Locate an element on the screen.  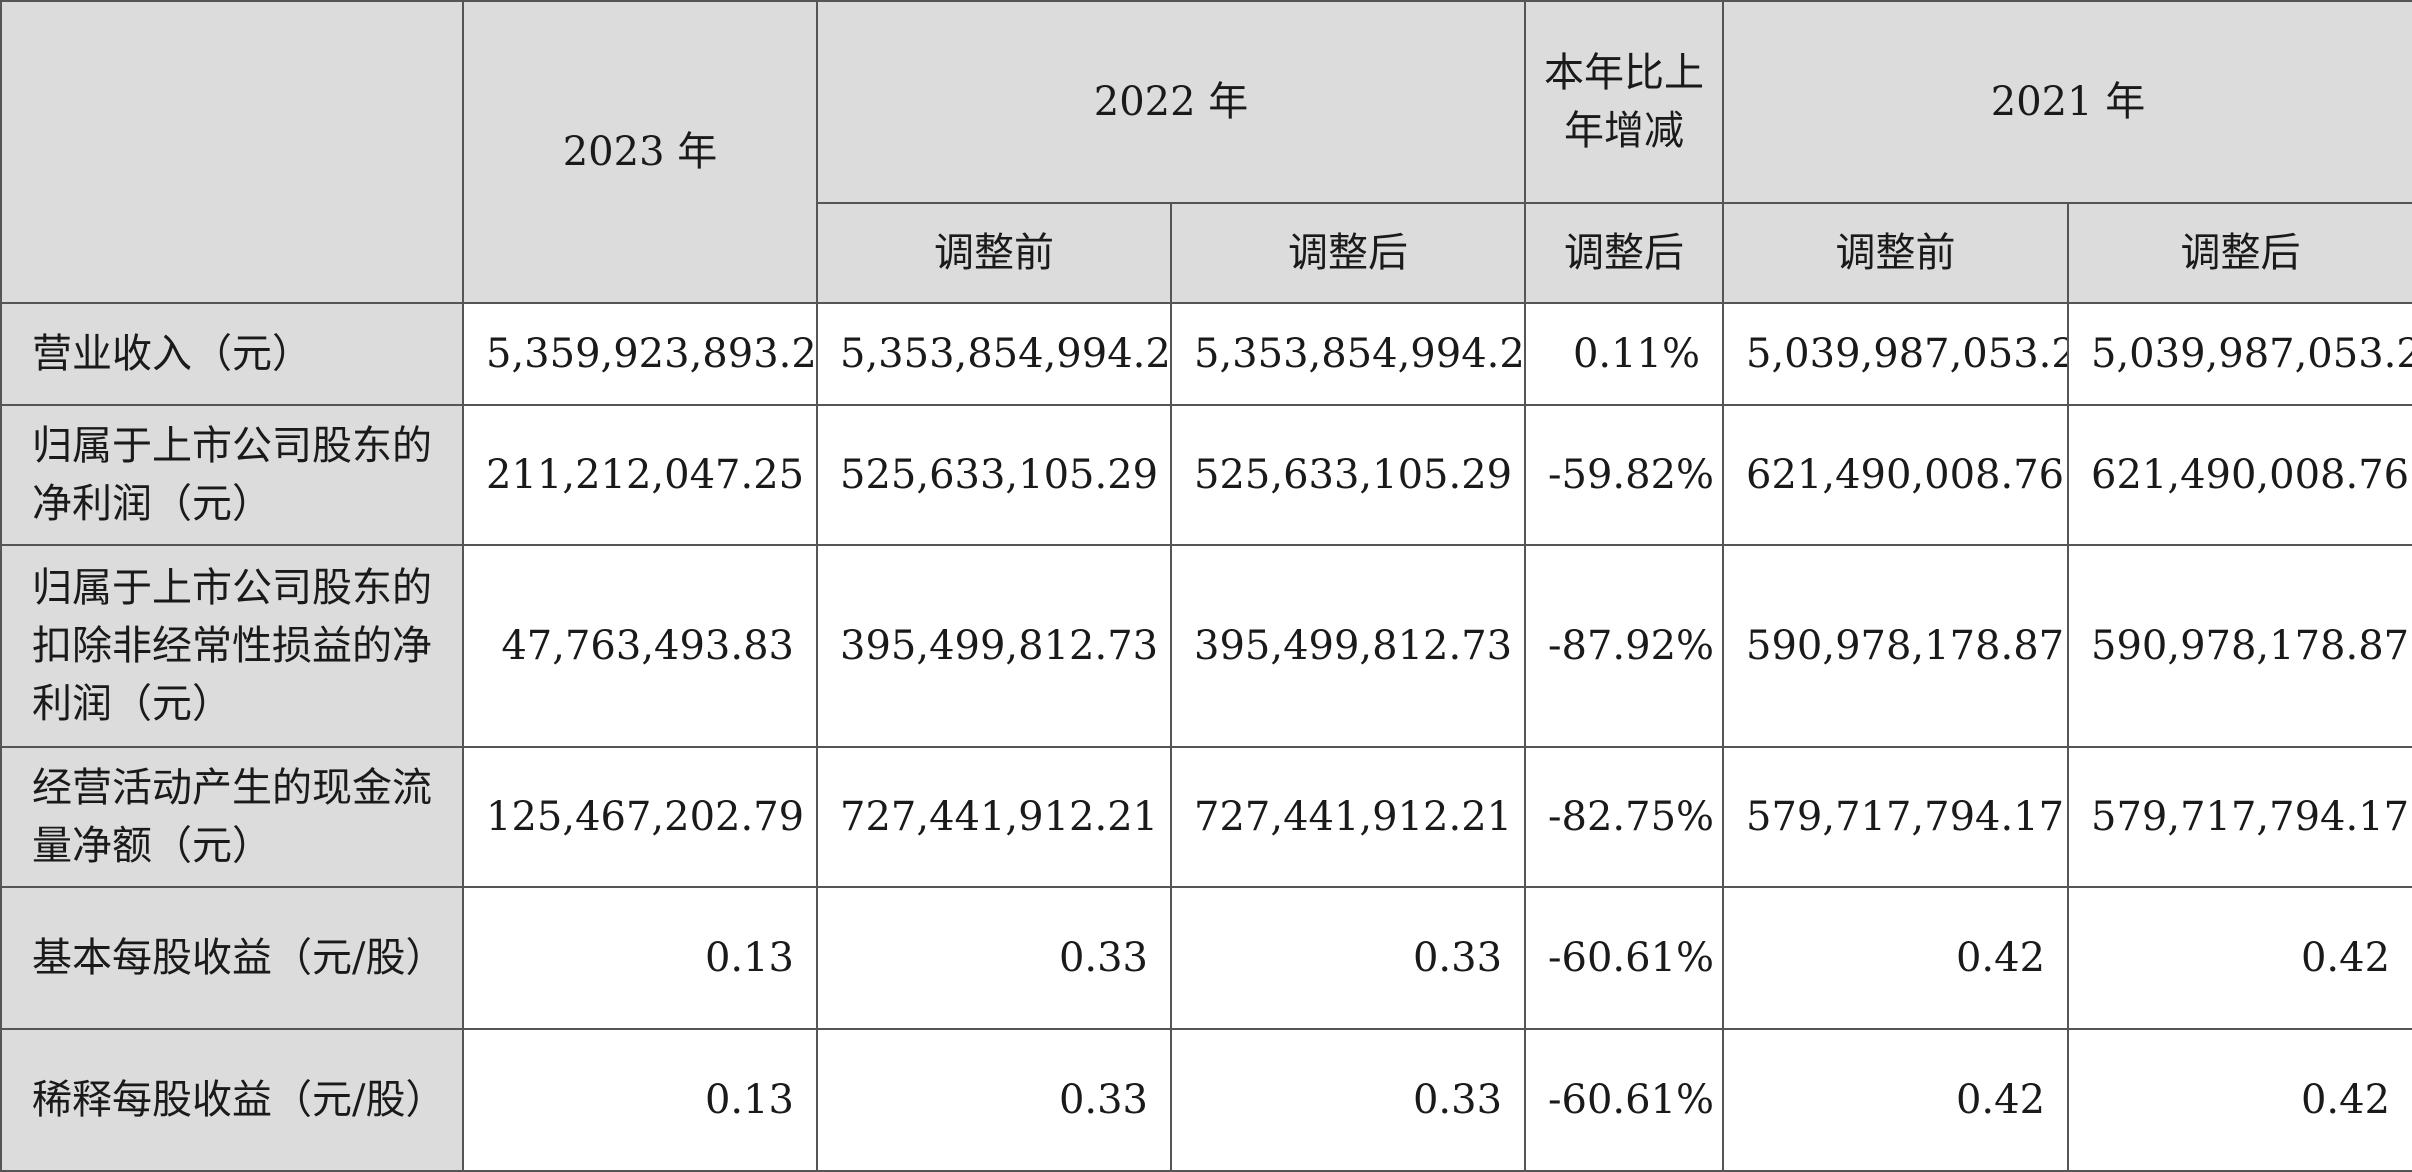
header-row-adjustment: 调整前 调整后 调整后 调整前 调整后 is located at coordinates (1206, 253).